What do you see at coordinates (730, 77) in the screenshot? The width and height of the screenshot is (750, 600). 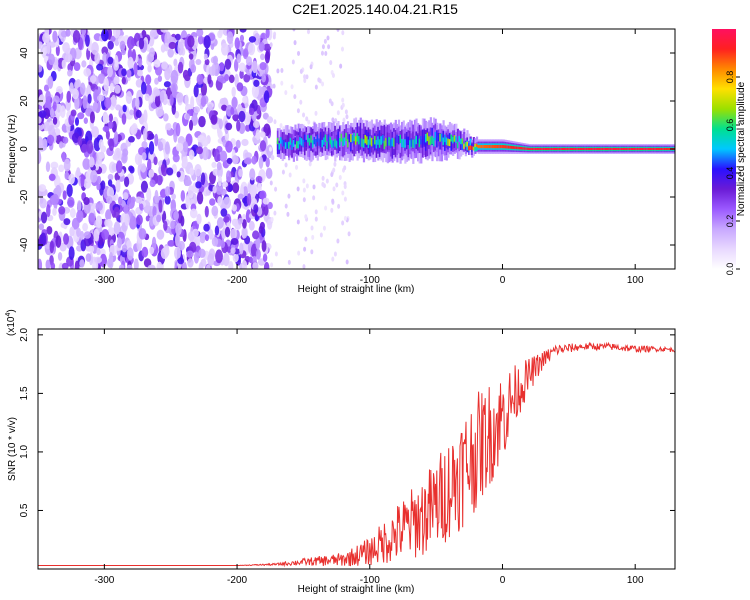 I see `colorbar-tick-label: 0.8` at bounding box center [730, 77].